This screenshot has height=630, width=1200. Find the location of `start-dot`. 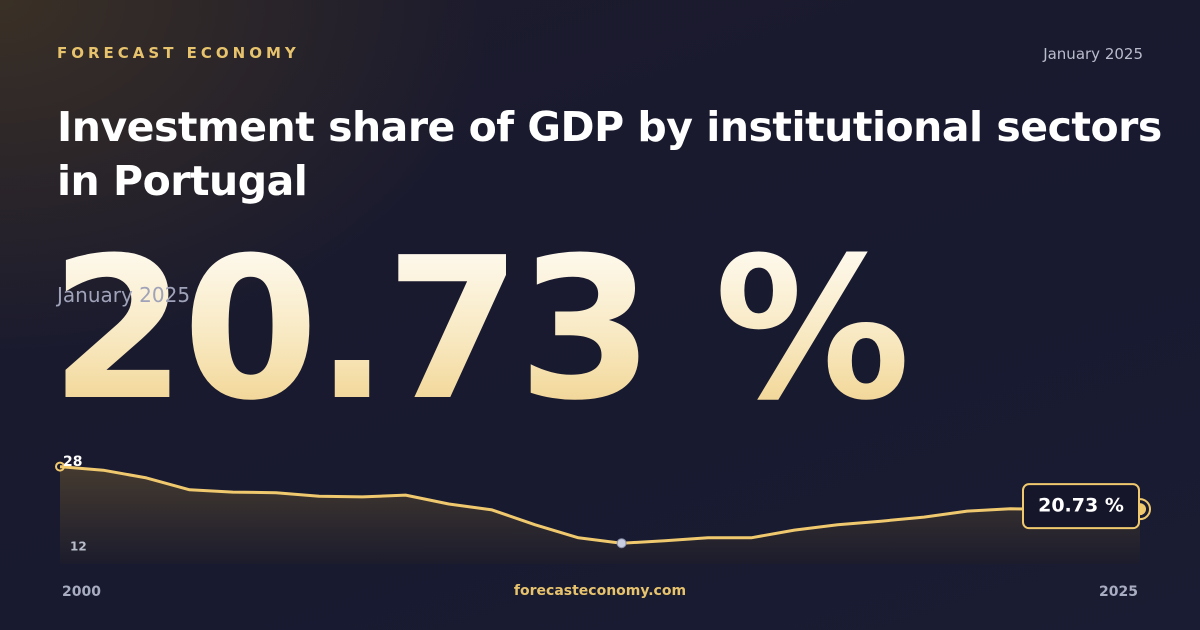

start-dot is located at coordinates (60, 466).